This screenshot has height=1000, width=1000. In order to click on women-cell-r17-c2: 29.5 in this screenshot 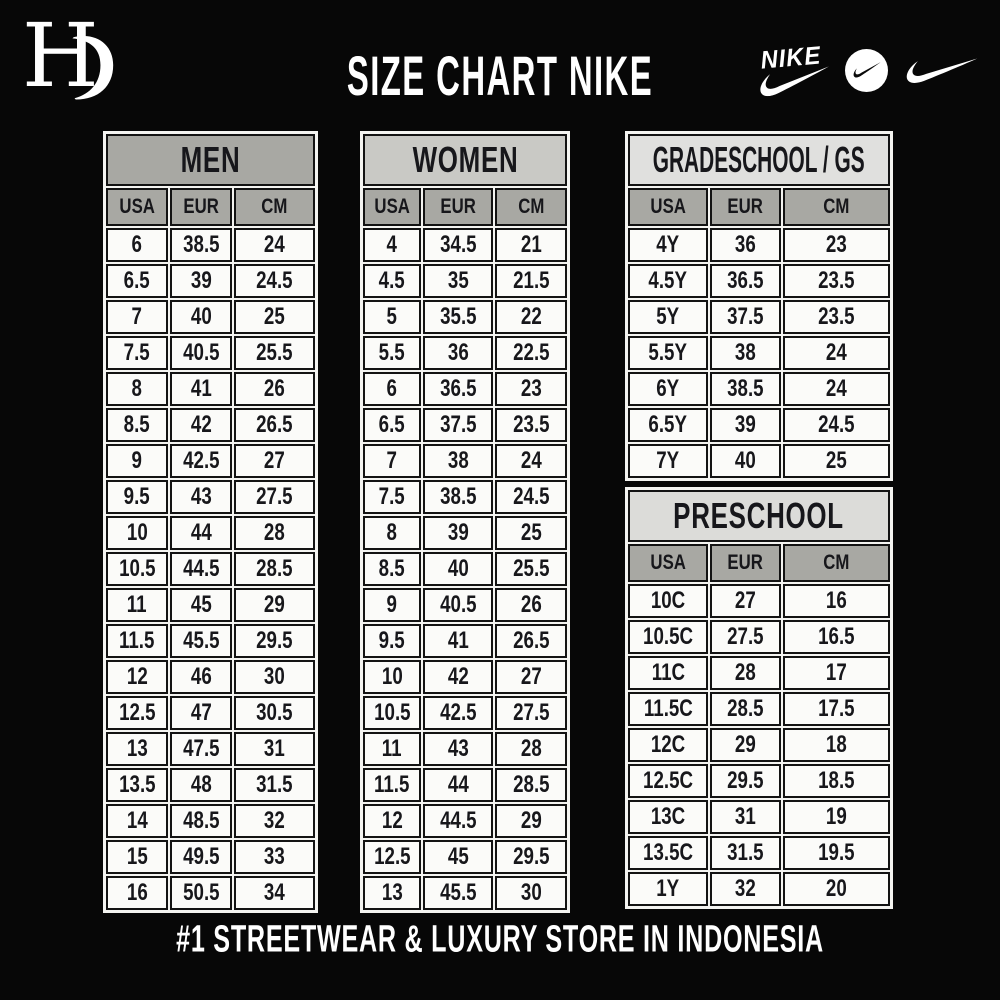, I will do `click(531, 857)`.